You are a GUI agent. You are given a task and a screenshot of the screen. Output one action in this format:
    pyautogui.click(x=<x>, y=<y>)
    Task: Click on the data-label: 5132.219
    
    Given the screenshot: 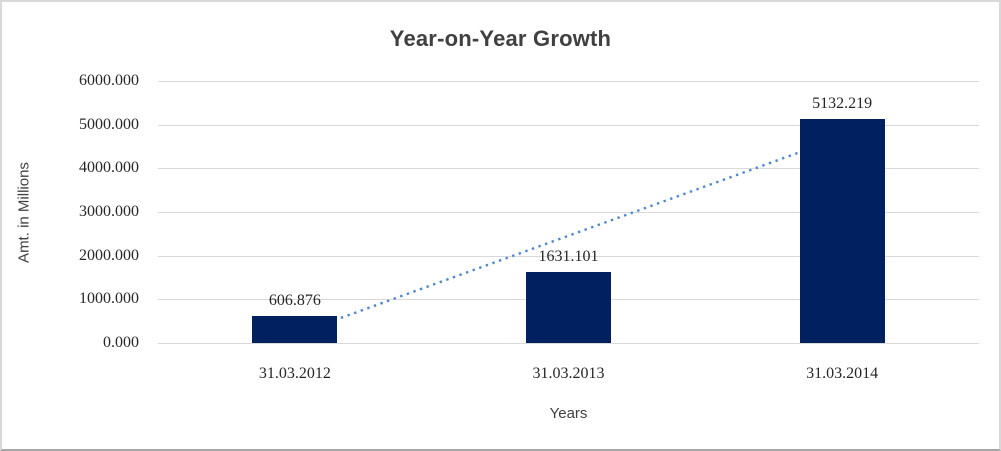 What is the action you would take?
    pyautogui.click(x=842, y=103)
    